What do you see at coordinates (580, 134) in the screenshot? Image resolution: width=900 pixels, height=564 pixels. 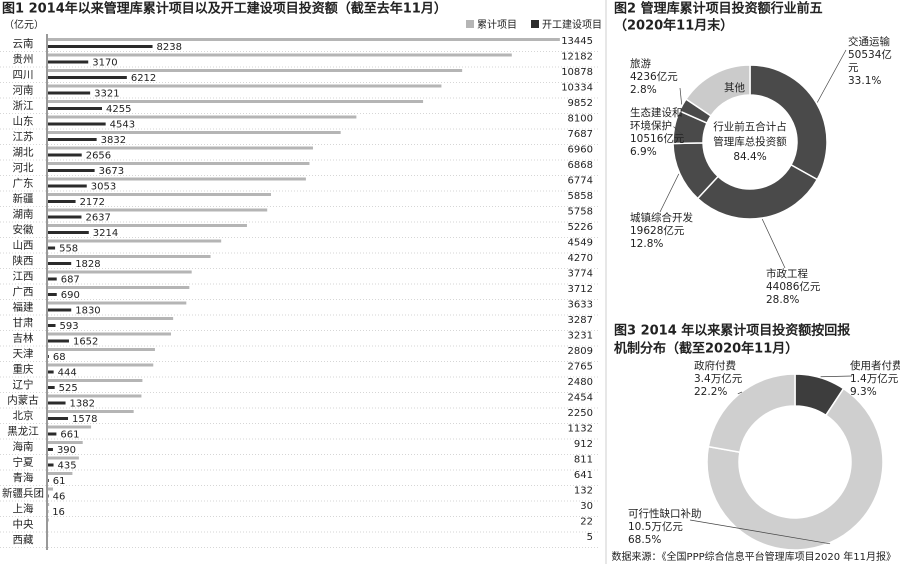 I see `value-label: 7687` at bounding box center [580, 134].